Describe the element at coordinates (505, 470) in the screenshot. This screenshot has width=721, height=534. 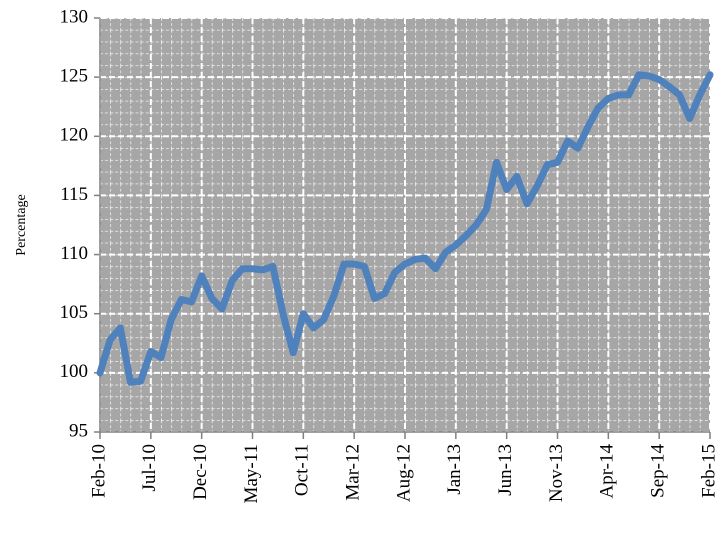
I see `x-tick-label: Jun-13` at that location.